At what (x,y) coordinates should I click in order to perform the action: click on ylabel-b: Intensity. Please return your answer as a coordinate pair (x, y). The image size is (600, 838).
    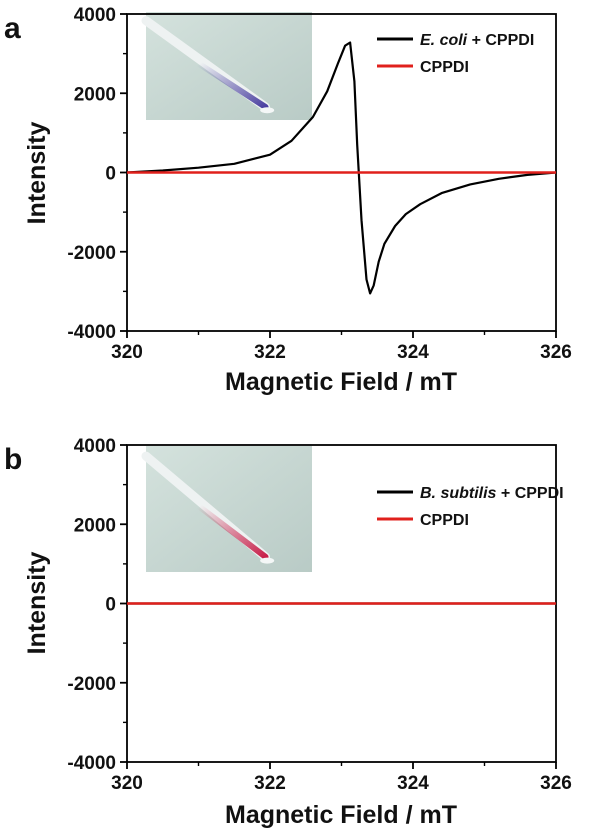
    Looking at the image, I should click on (37, 603).